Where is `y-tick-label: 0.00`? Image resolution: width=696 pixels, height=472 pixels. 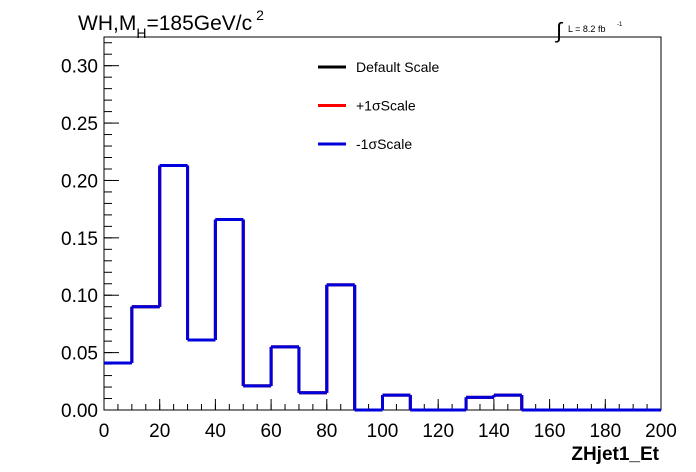 y-tick-label: 0.00 is located at coordinates (79, 411).